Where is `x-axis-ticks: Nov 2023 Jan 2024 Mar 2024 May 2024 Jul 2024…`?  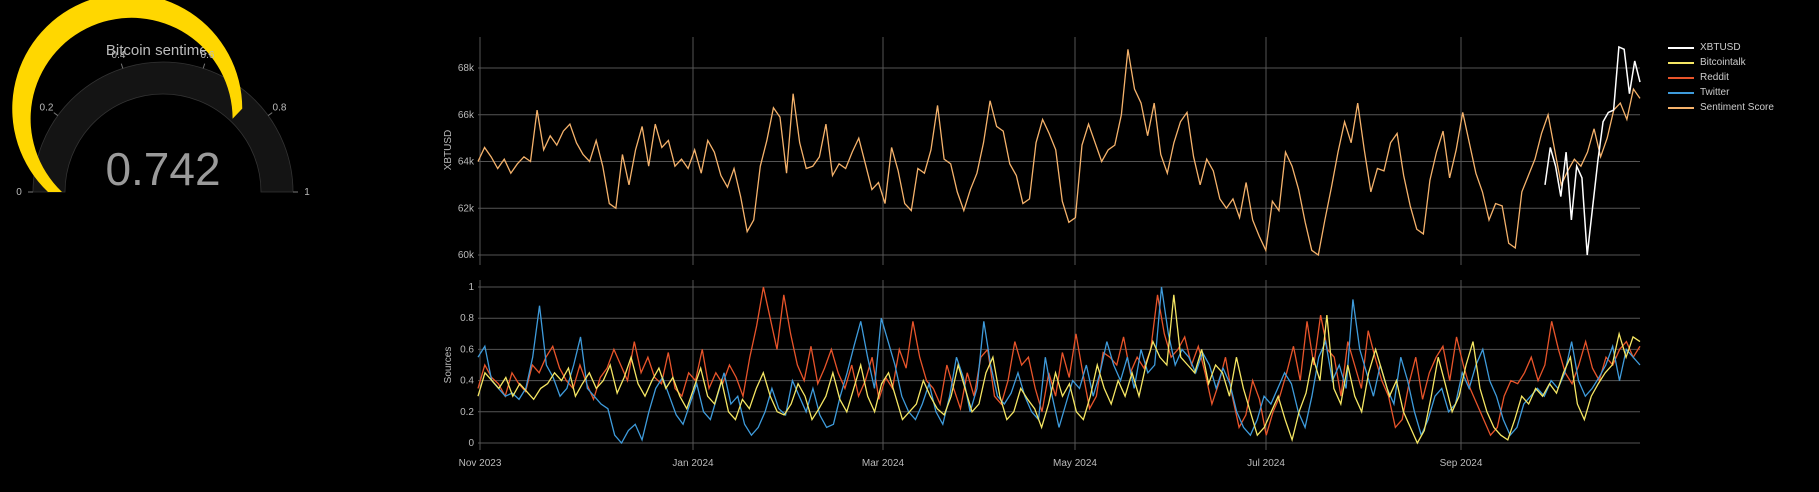 x-axis-ticks: Nov 2023 Jan 2024 Mar 2024 May 2024 Jul 2024… is located at coordinates (971, 463).